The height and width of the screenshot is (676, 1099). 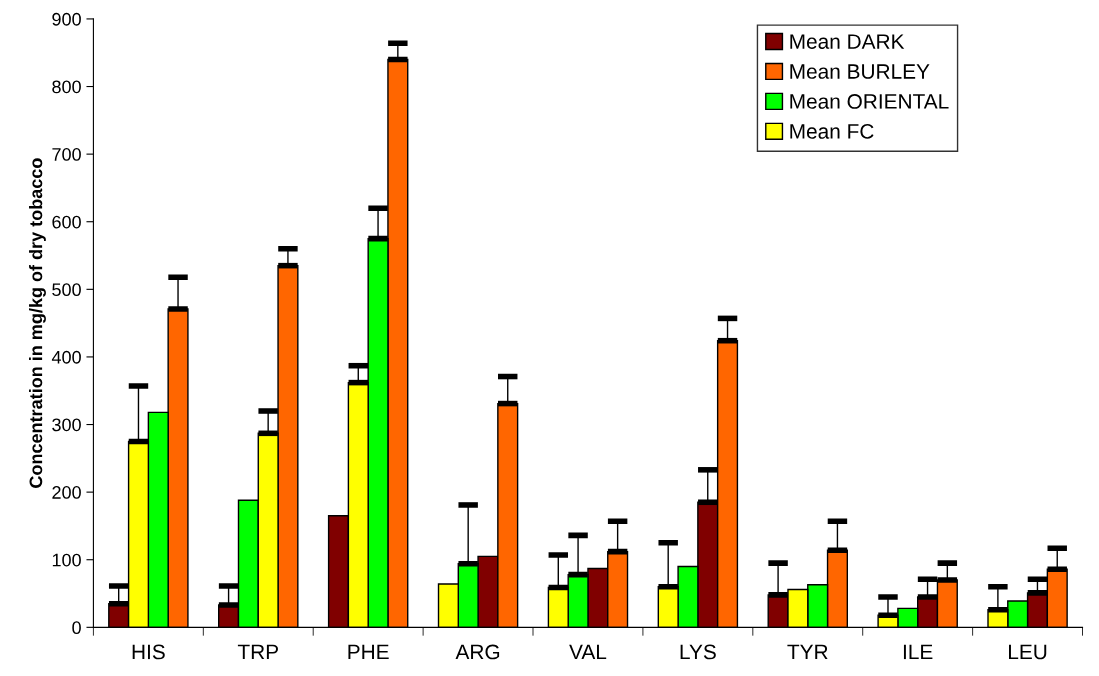 I want to click on x-tick-label: TRP, so click(x=257, y=652).